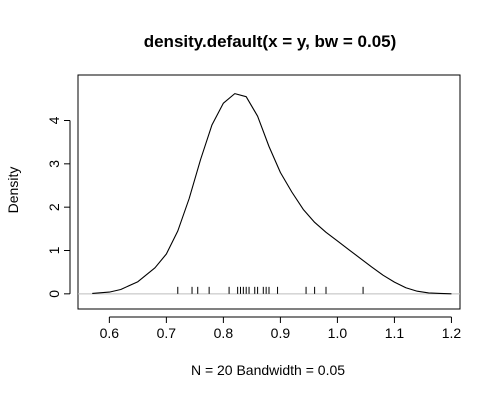 Image resolution: width=500 pixels, height=405 pixels. I want to click on x-tick-label: 1.0, so click(338, 333).